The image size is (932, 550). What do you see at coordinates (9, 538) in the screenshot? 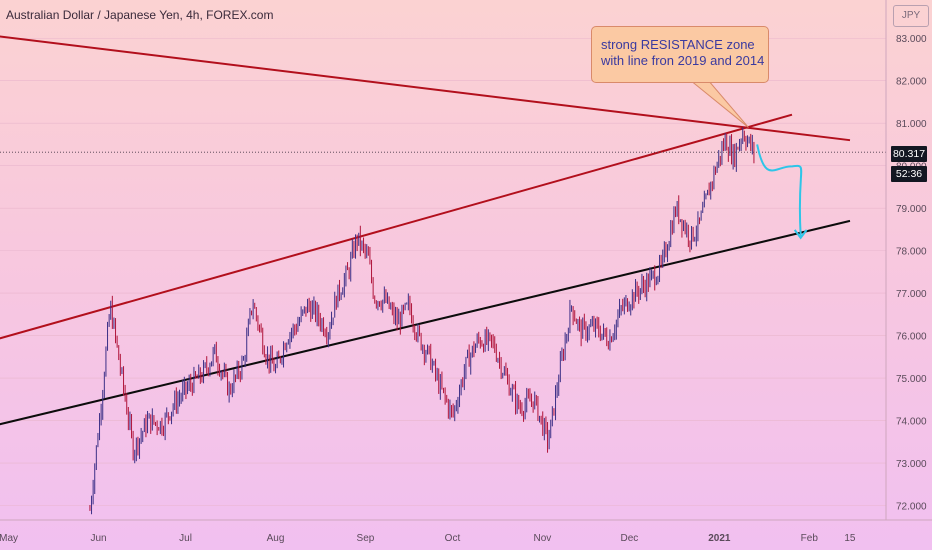
I see `x-tick-label: May` at bounding box center [9, 538].